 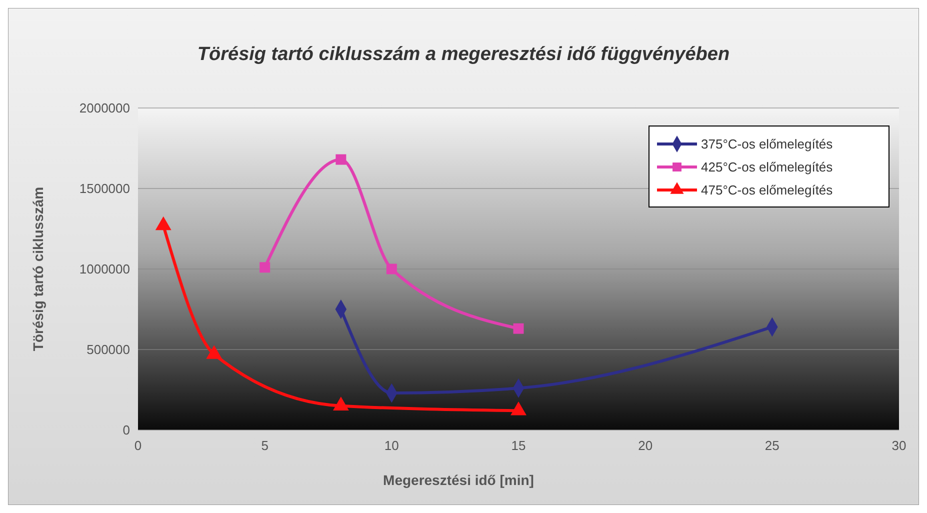 I want to click on x-tick-label: 20, so click(x=645, y=445).